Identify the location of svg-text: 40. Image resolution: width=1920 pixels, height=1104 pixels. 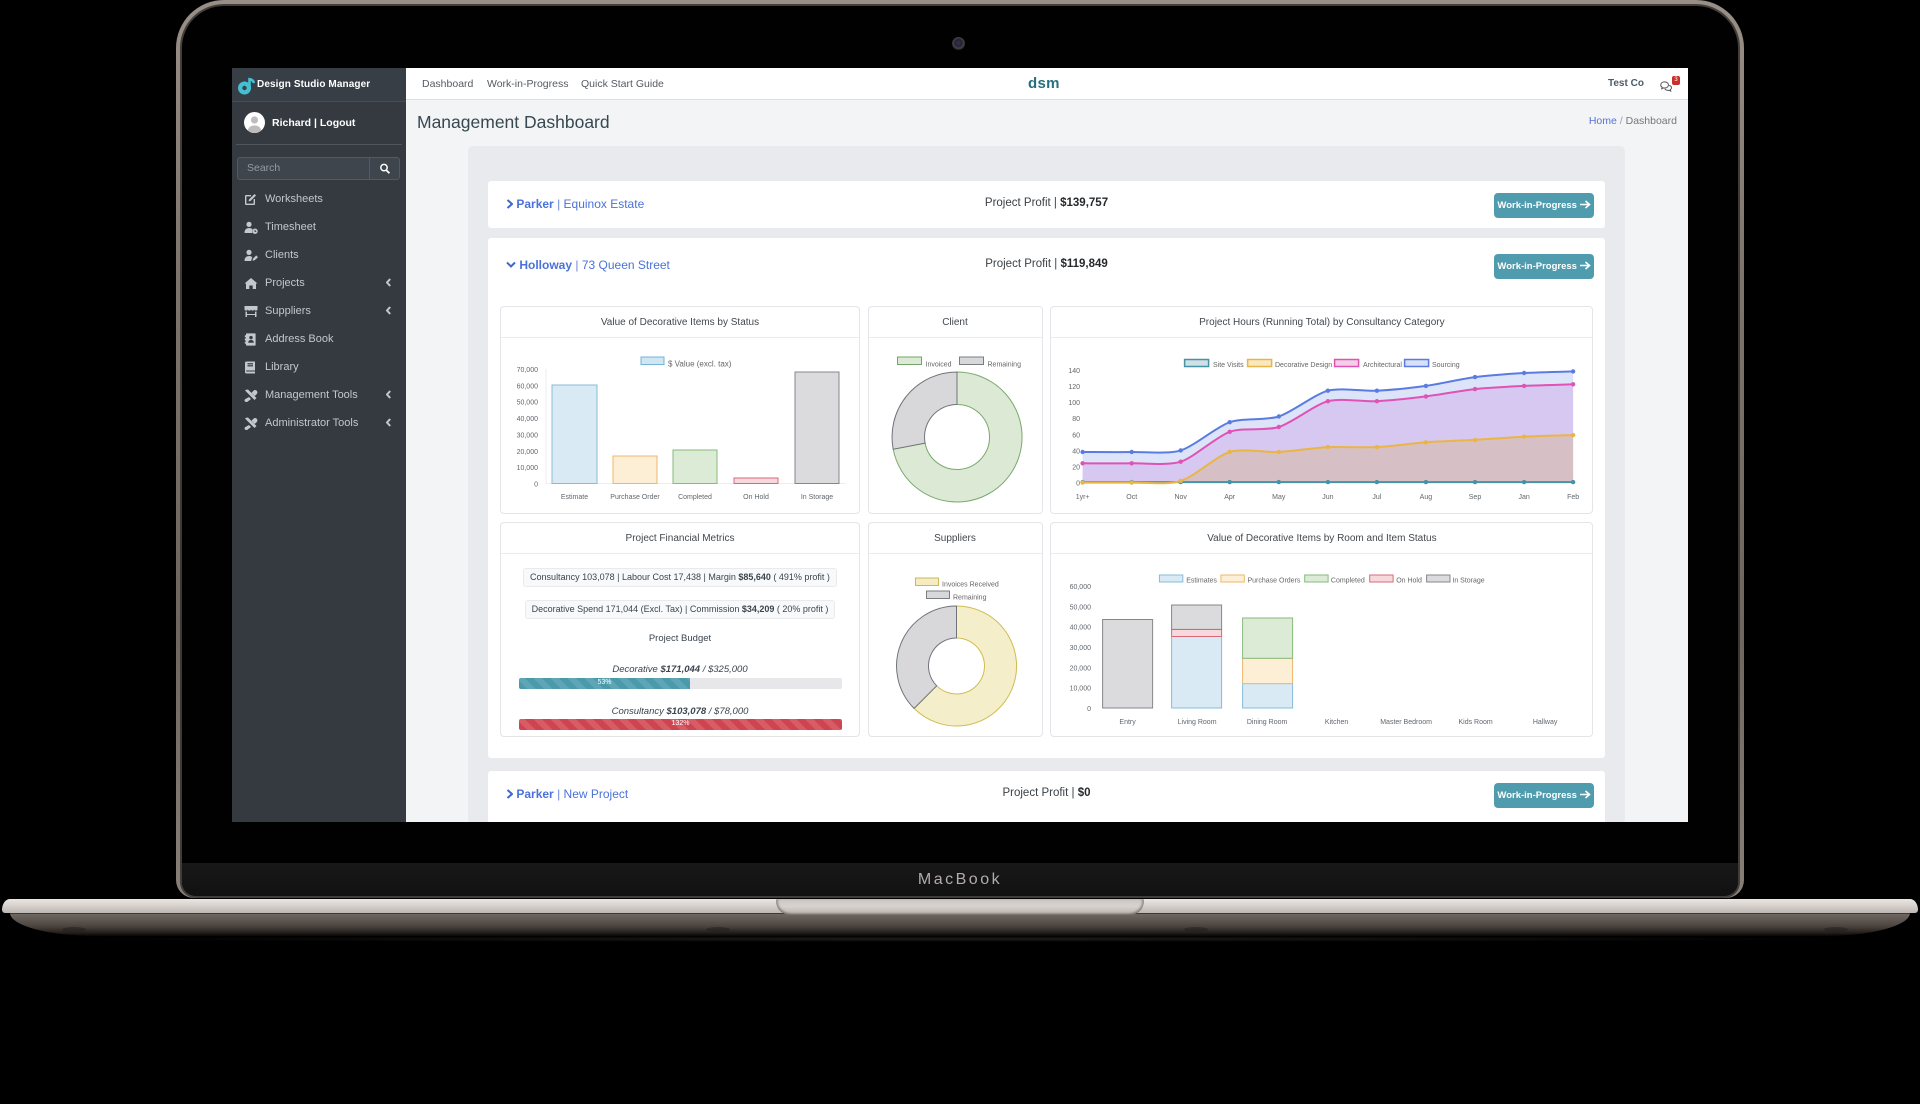
(1077, 451).